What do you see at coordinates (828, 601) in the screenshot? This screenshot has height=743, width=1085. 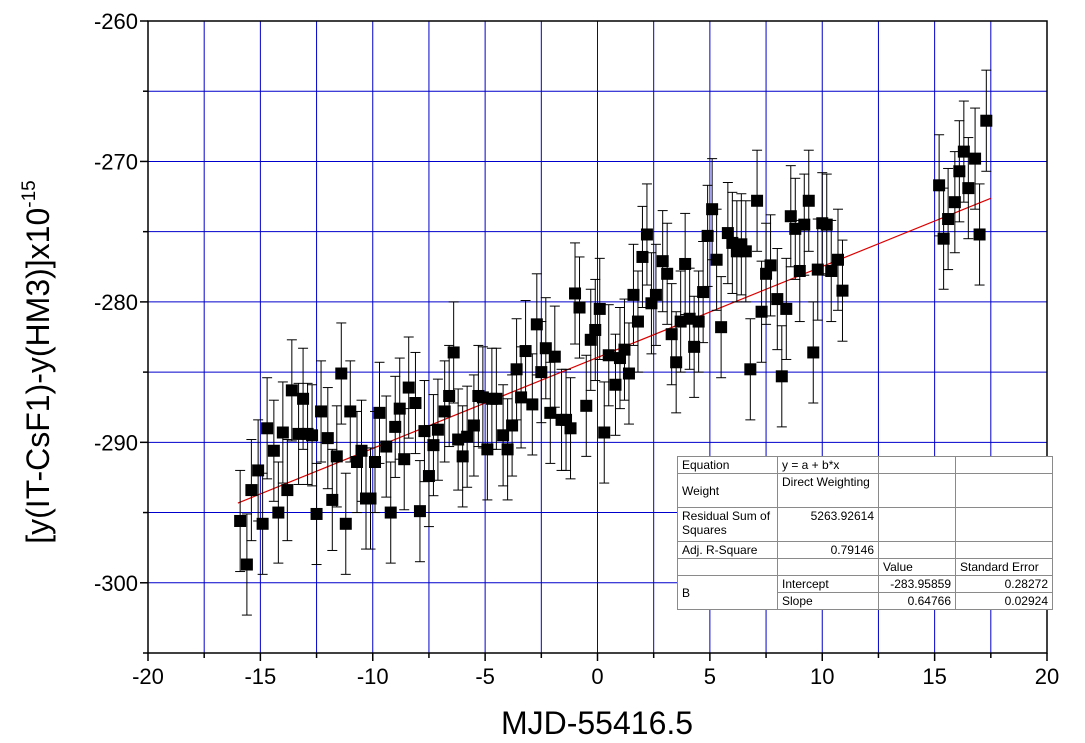 I see `slope-label: Slope` at bounding box center [828, 601].